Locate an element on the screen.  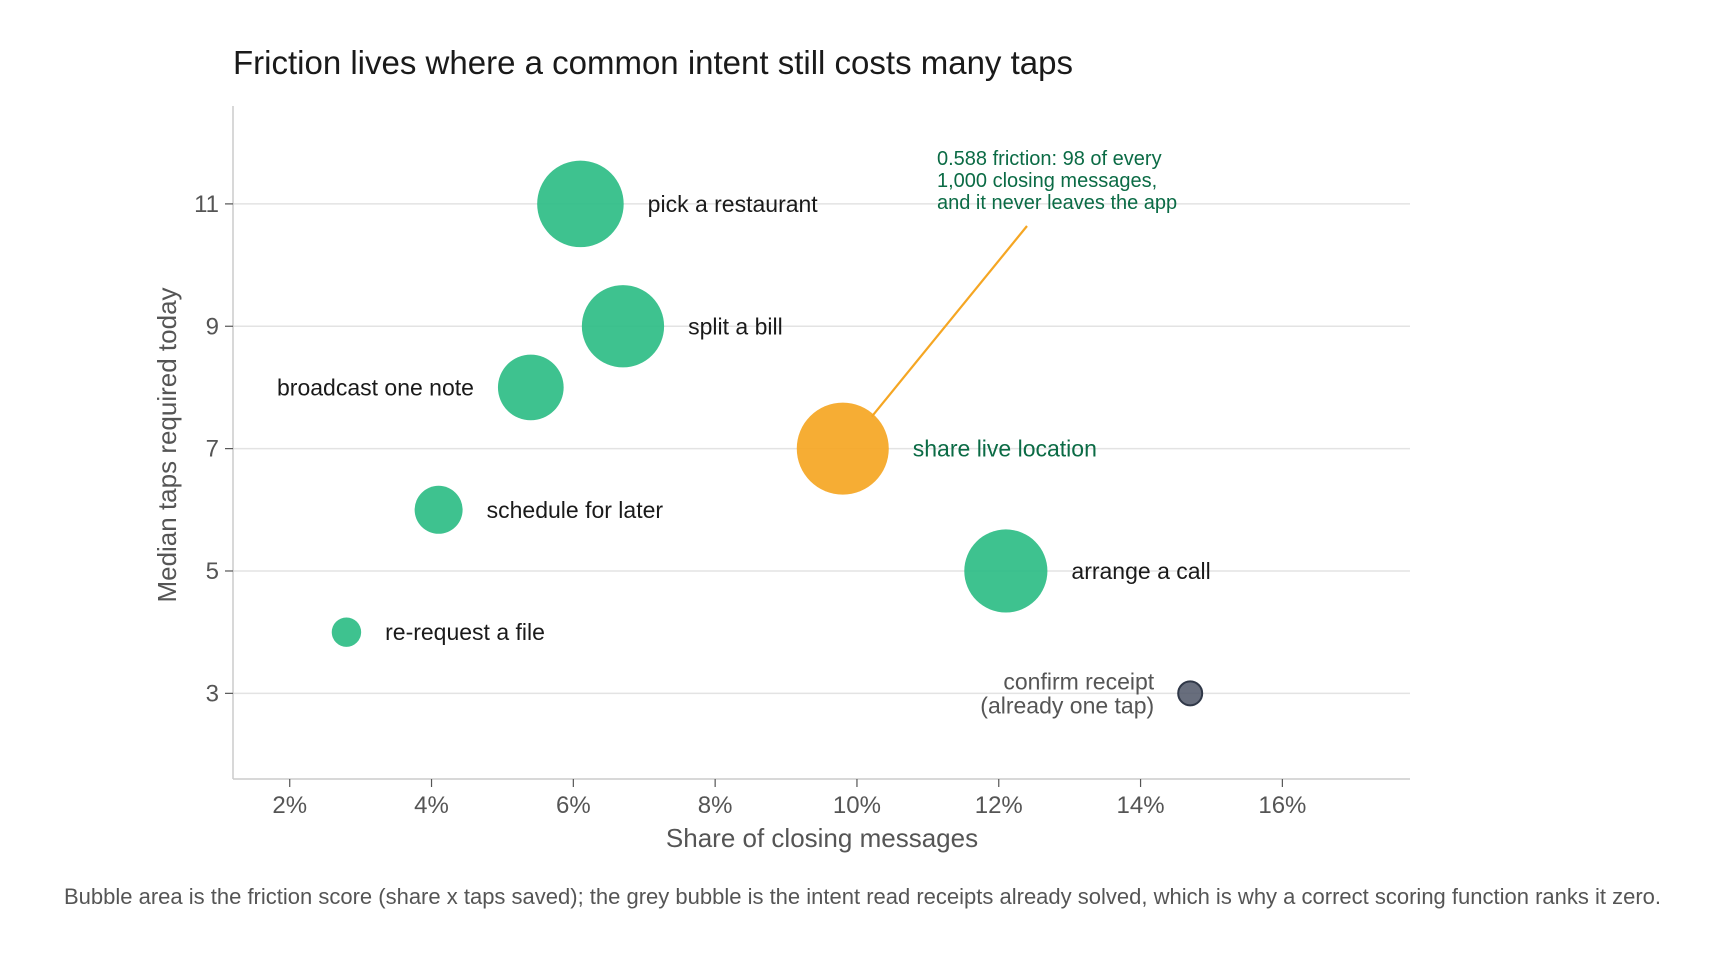
annotation-arrow is located at coordinates (949, 321).